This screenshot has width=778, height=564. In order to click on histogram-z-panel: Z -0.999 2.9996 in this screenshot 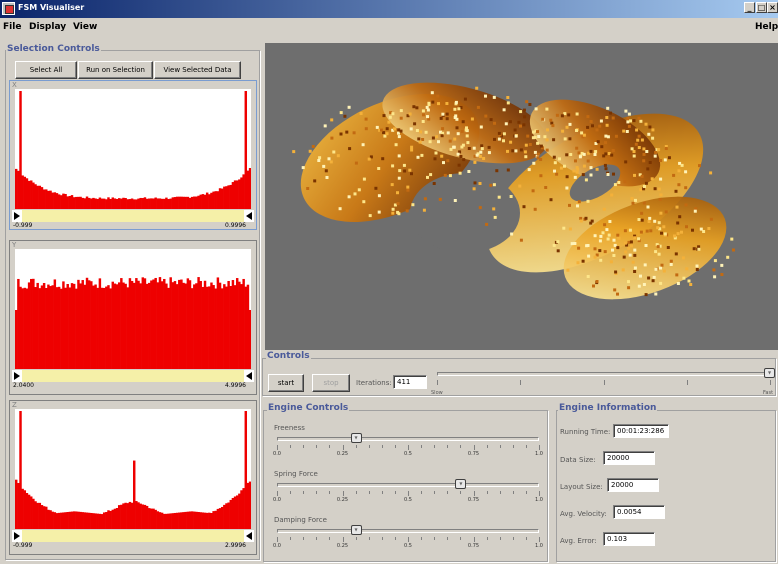, I will do `click(133, 477)`.